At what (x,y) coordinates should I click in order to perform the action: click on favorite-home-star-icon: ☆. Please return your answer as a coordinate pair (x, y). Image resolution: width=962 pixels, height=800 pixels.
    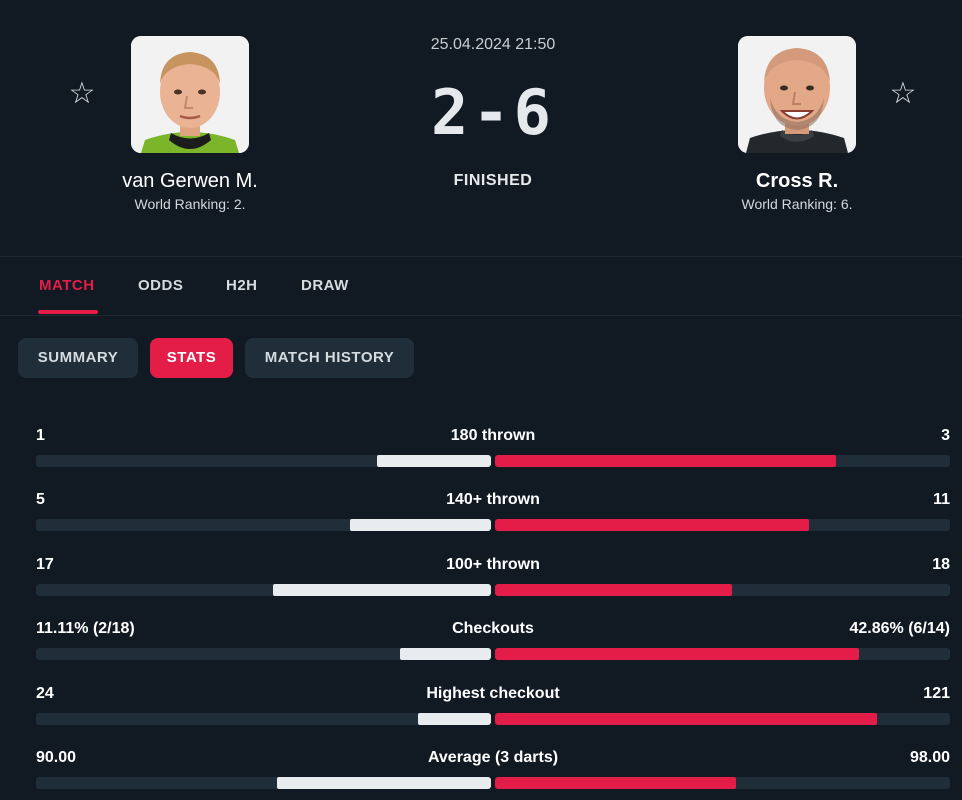
    Looking at the image, I should click on (82, 93).